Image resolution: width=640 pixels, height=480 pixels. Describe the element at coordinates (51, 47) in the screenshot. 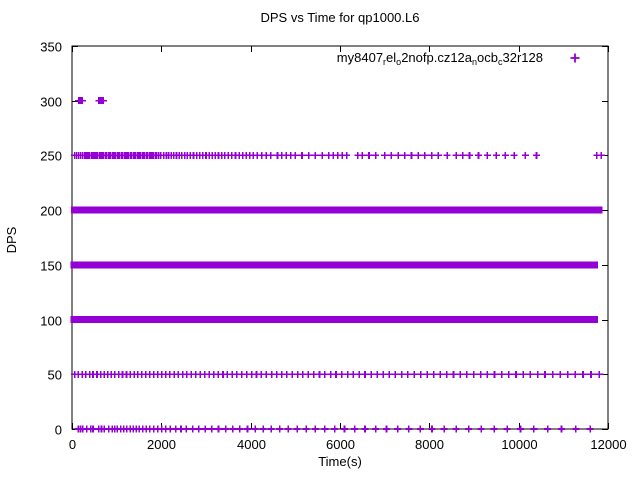

I see `y-tick-label-350: 350` at that location.